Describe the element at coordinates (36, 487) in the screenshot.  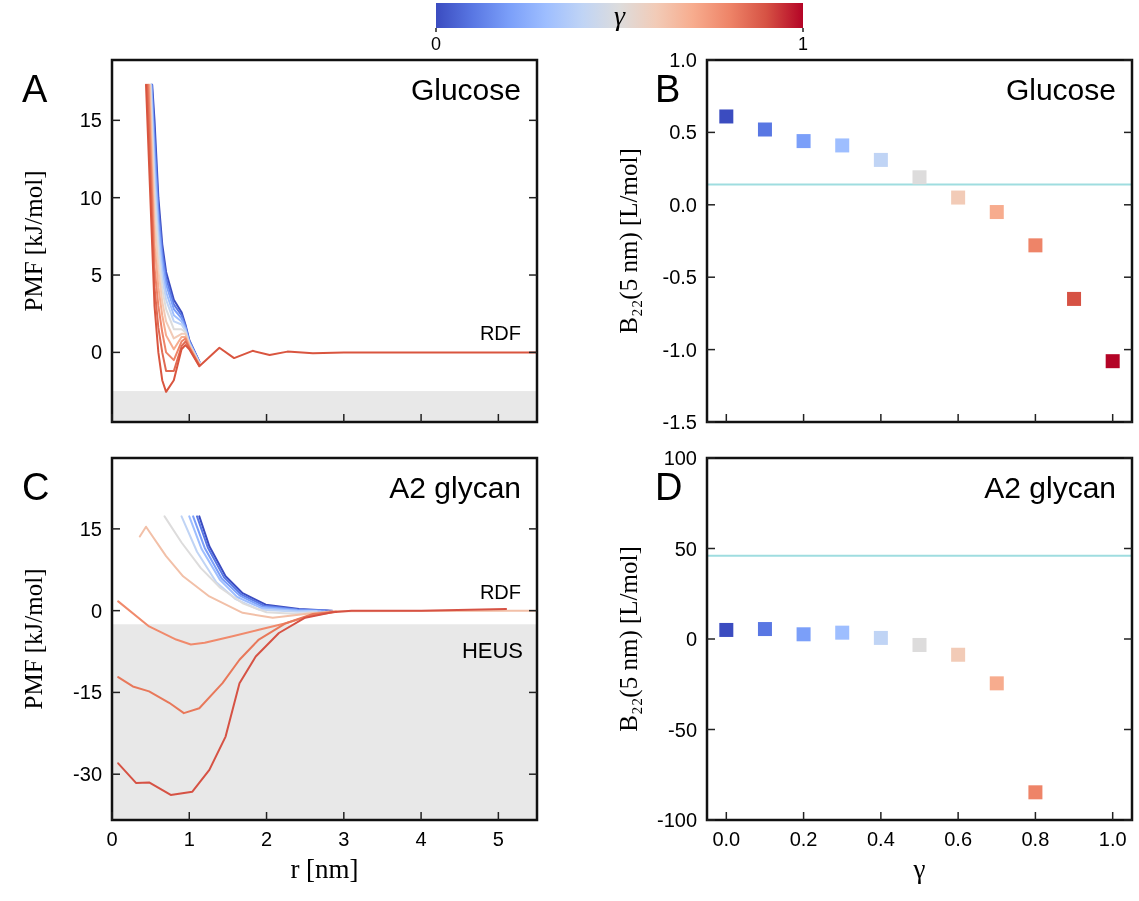
I see `chart-title: C` at that location.